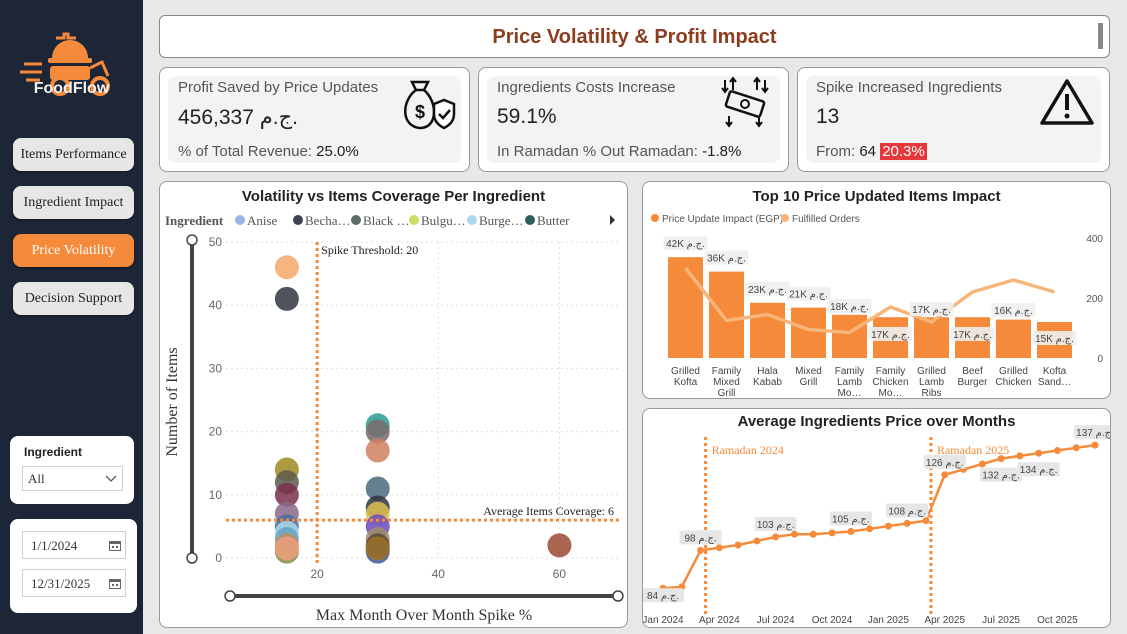 The image size is (1127, 634). I want to click on price-arrows-cash-icon, so click(745, 102).